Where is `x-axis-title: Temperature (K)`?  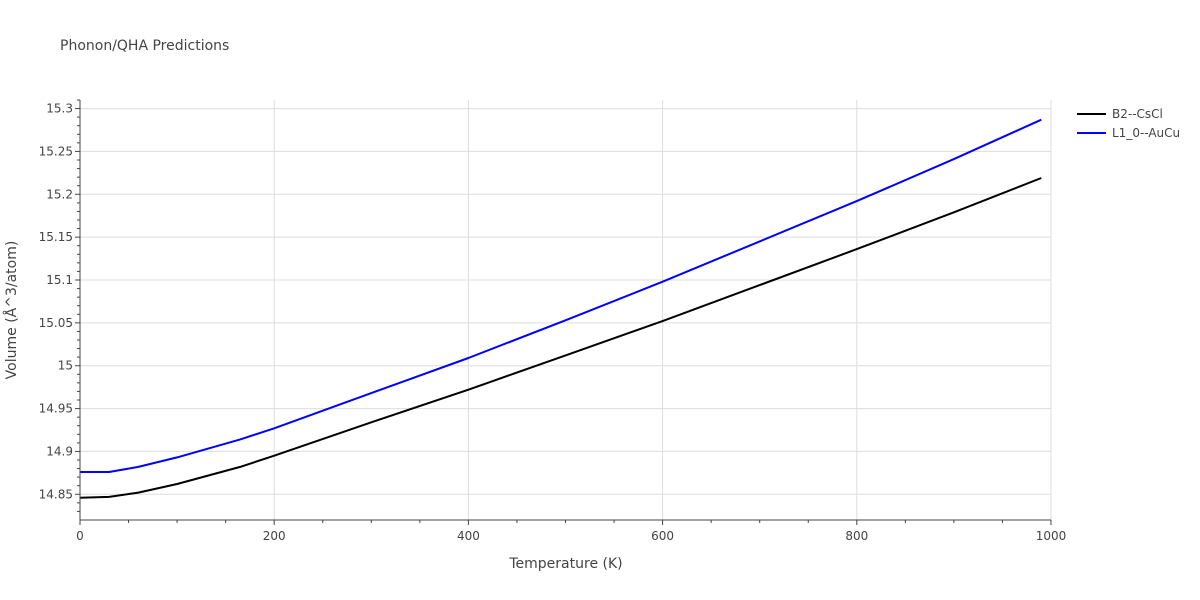
x-axis-title: Temperature (K) is located at coordinates (565, 564).